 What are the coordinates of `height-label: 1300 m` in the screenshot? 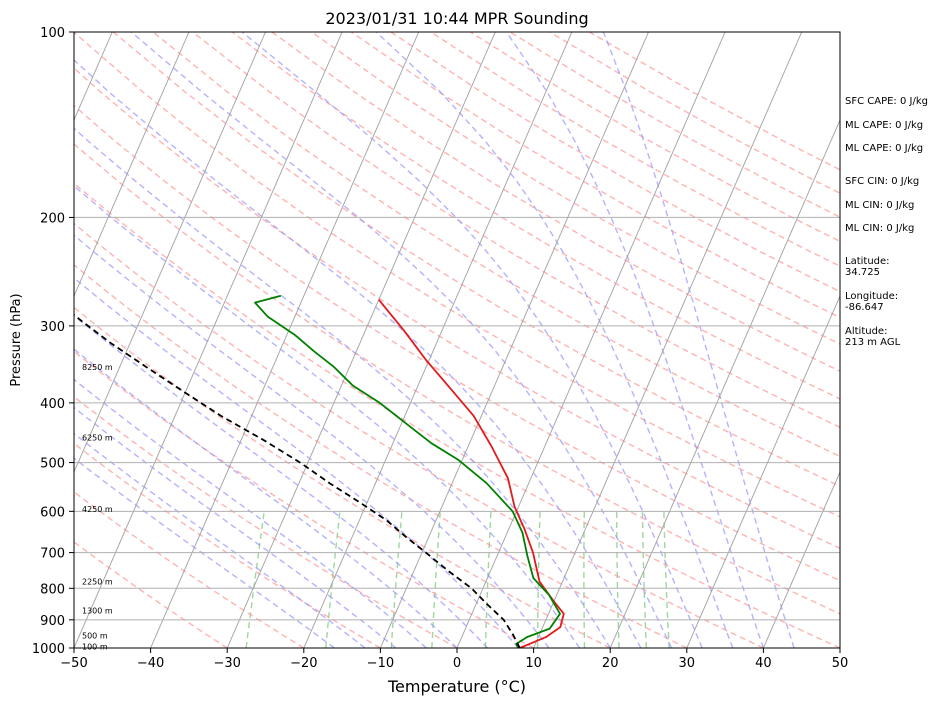 It's located at (97, 611).